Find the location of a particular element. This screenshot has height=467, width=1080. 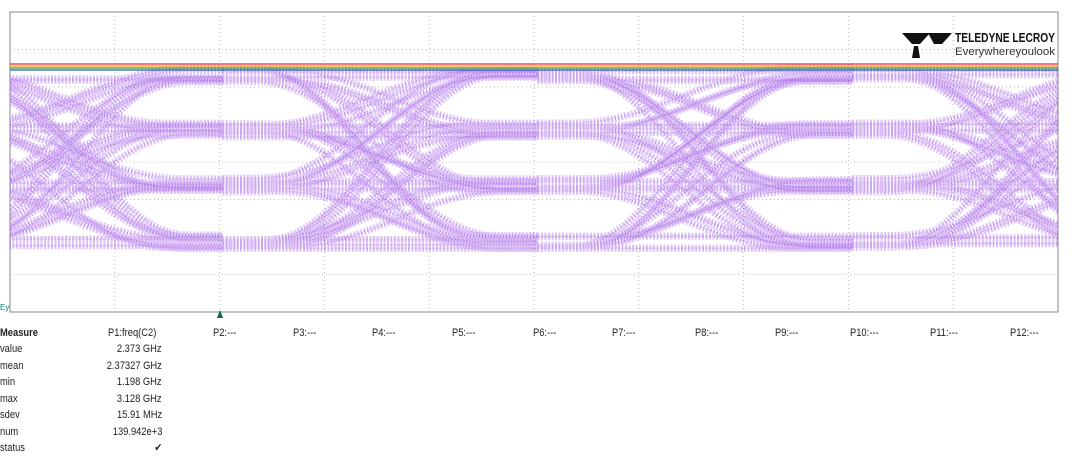

row-label: status is located at coordinates (12, 448).